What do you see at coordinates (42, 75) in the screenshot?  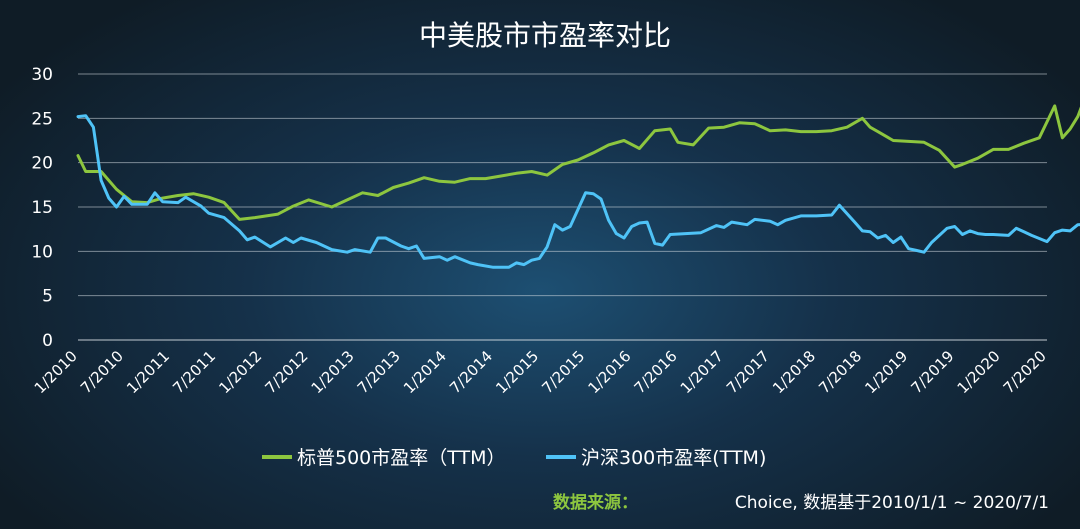 I see `y-tick-label: 30` at bounding box center [42, 75].